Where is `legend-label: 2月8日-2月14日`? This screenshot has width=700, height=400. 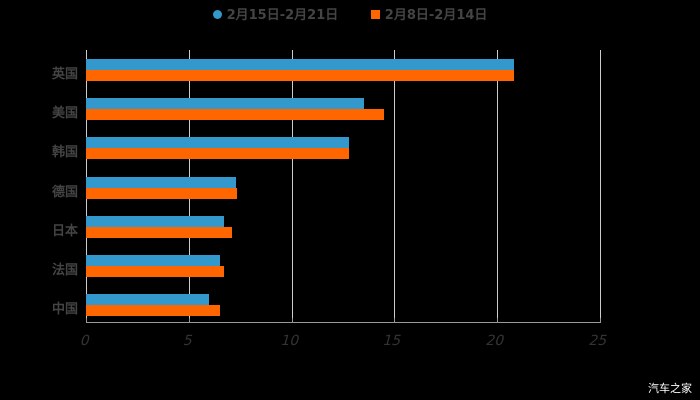
legend-label: 2月8日-2月14日 is located at coordinates (436, 15).